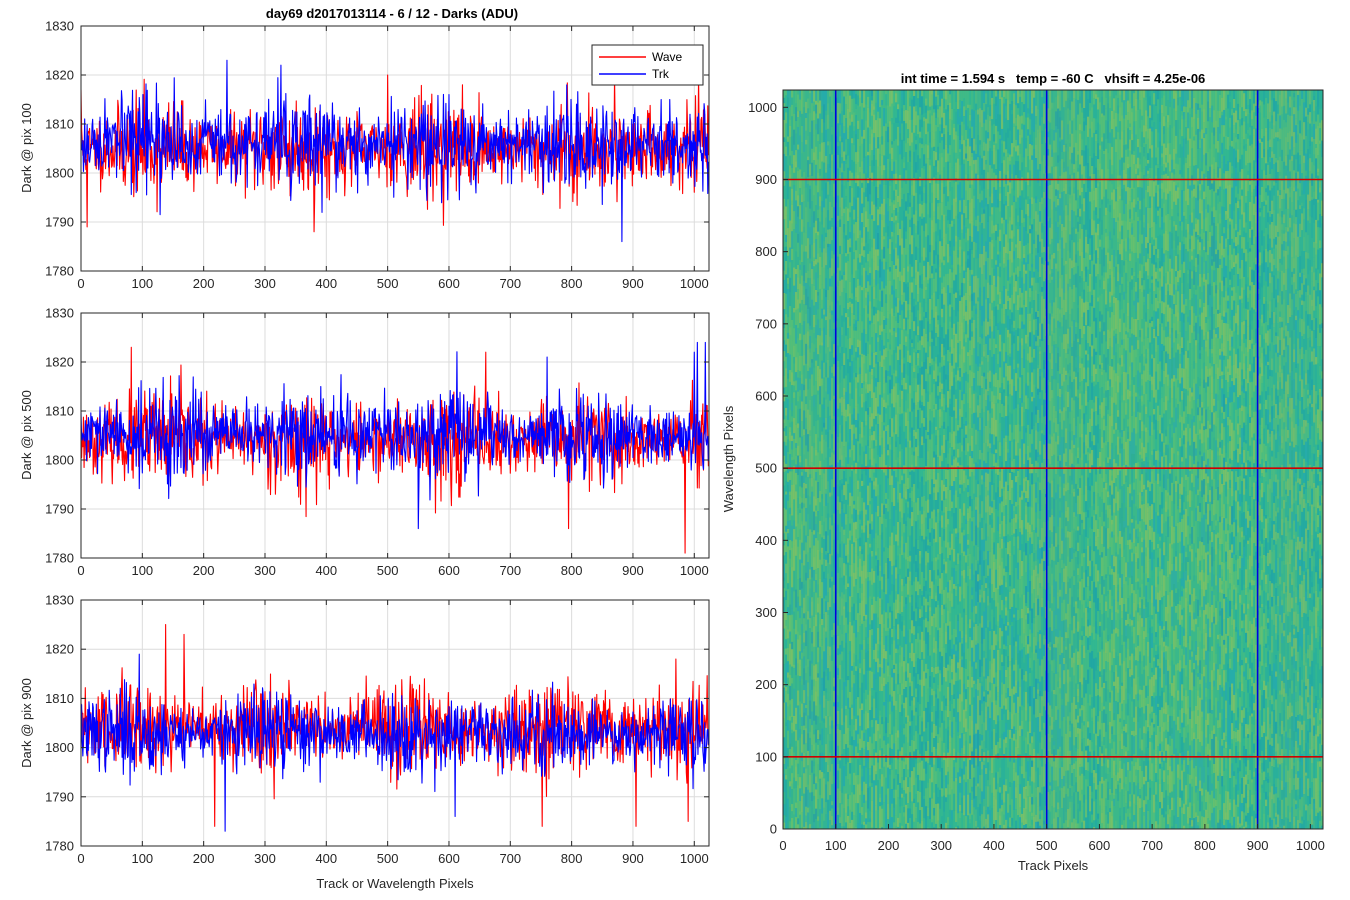  Describe the element at coordinates (449, 858) in the screenshot. I see `x-tick-label: 600` at that location.